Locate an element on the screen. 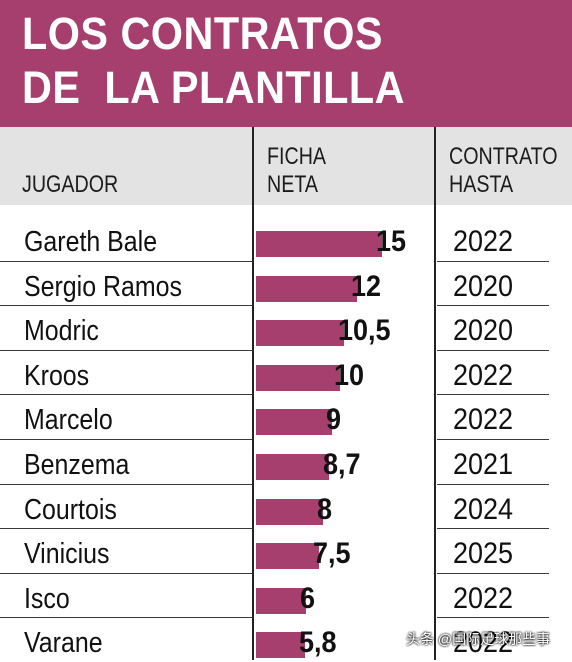  salary-value-label: 10,5 is located at coordinates (364, 331).